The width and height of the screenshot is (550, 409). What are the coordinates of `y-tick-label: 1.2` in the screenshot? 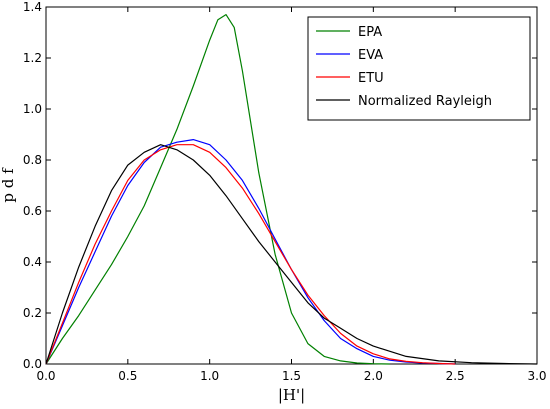 It's located at (32, 58).